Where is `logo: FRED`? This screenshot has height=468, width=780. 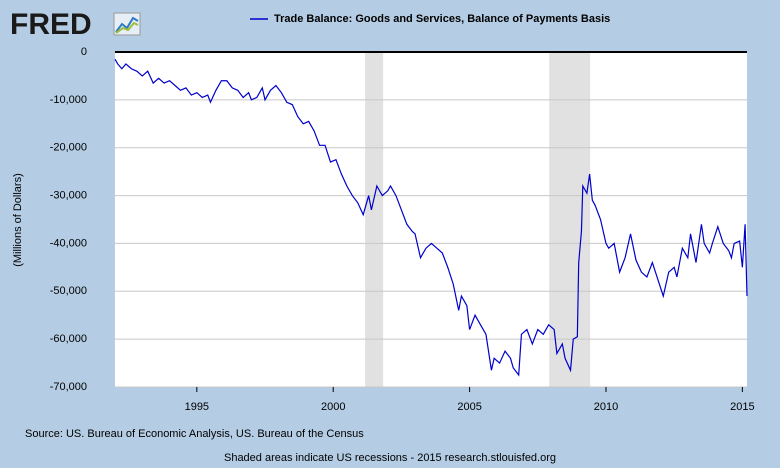
logo: FRED is located at coordinates (51, 24).